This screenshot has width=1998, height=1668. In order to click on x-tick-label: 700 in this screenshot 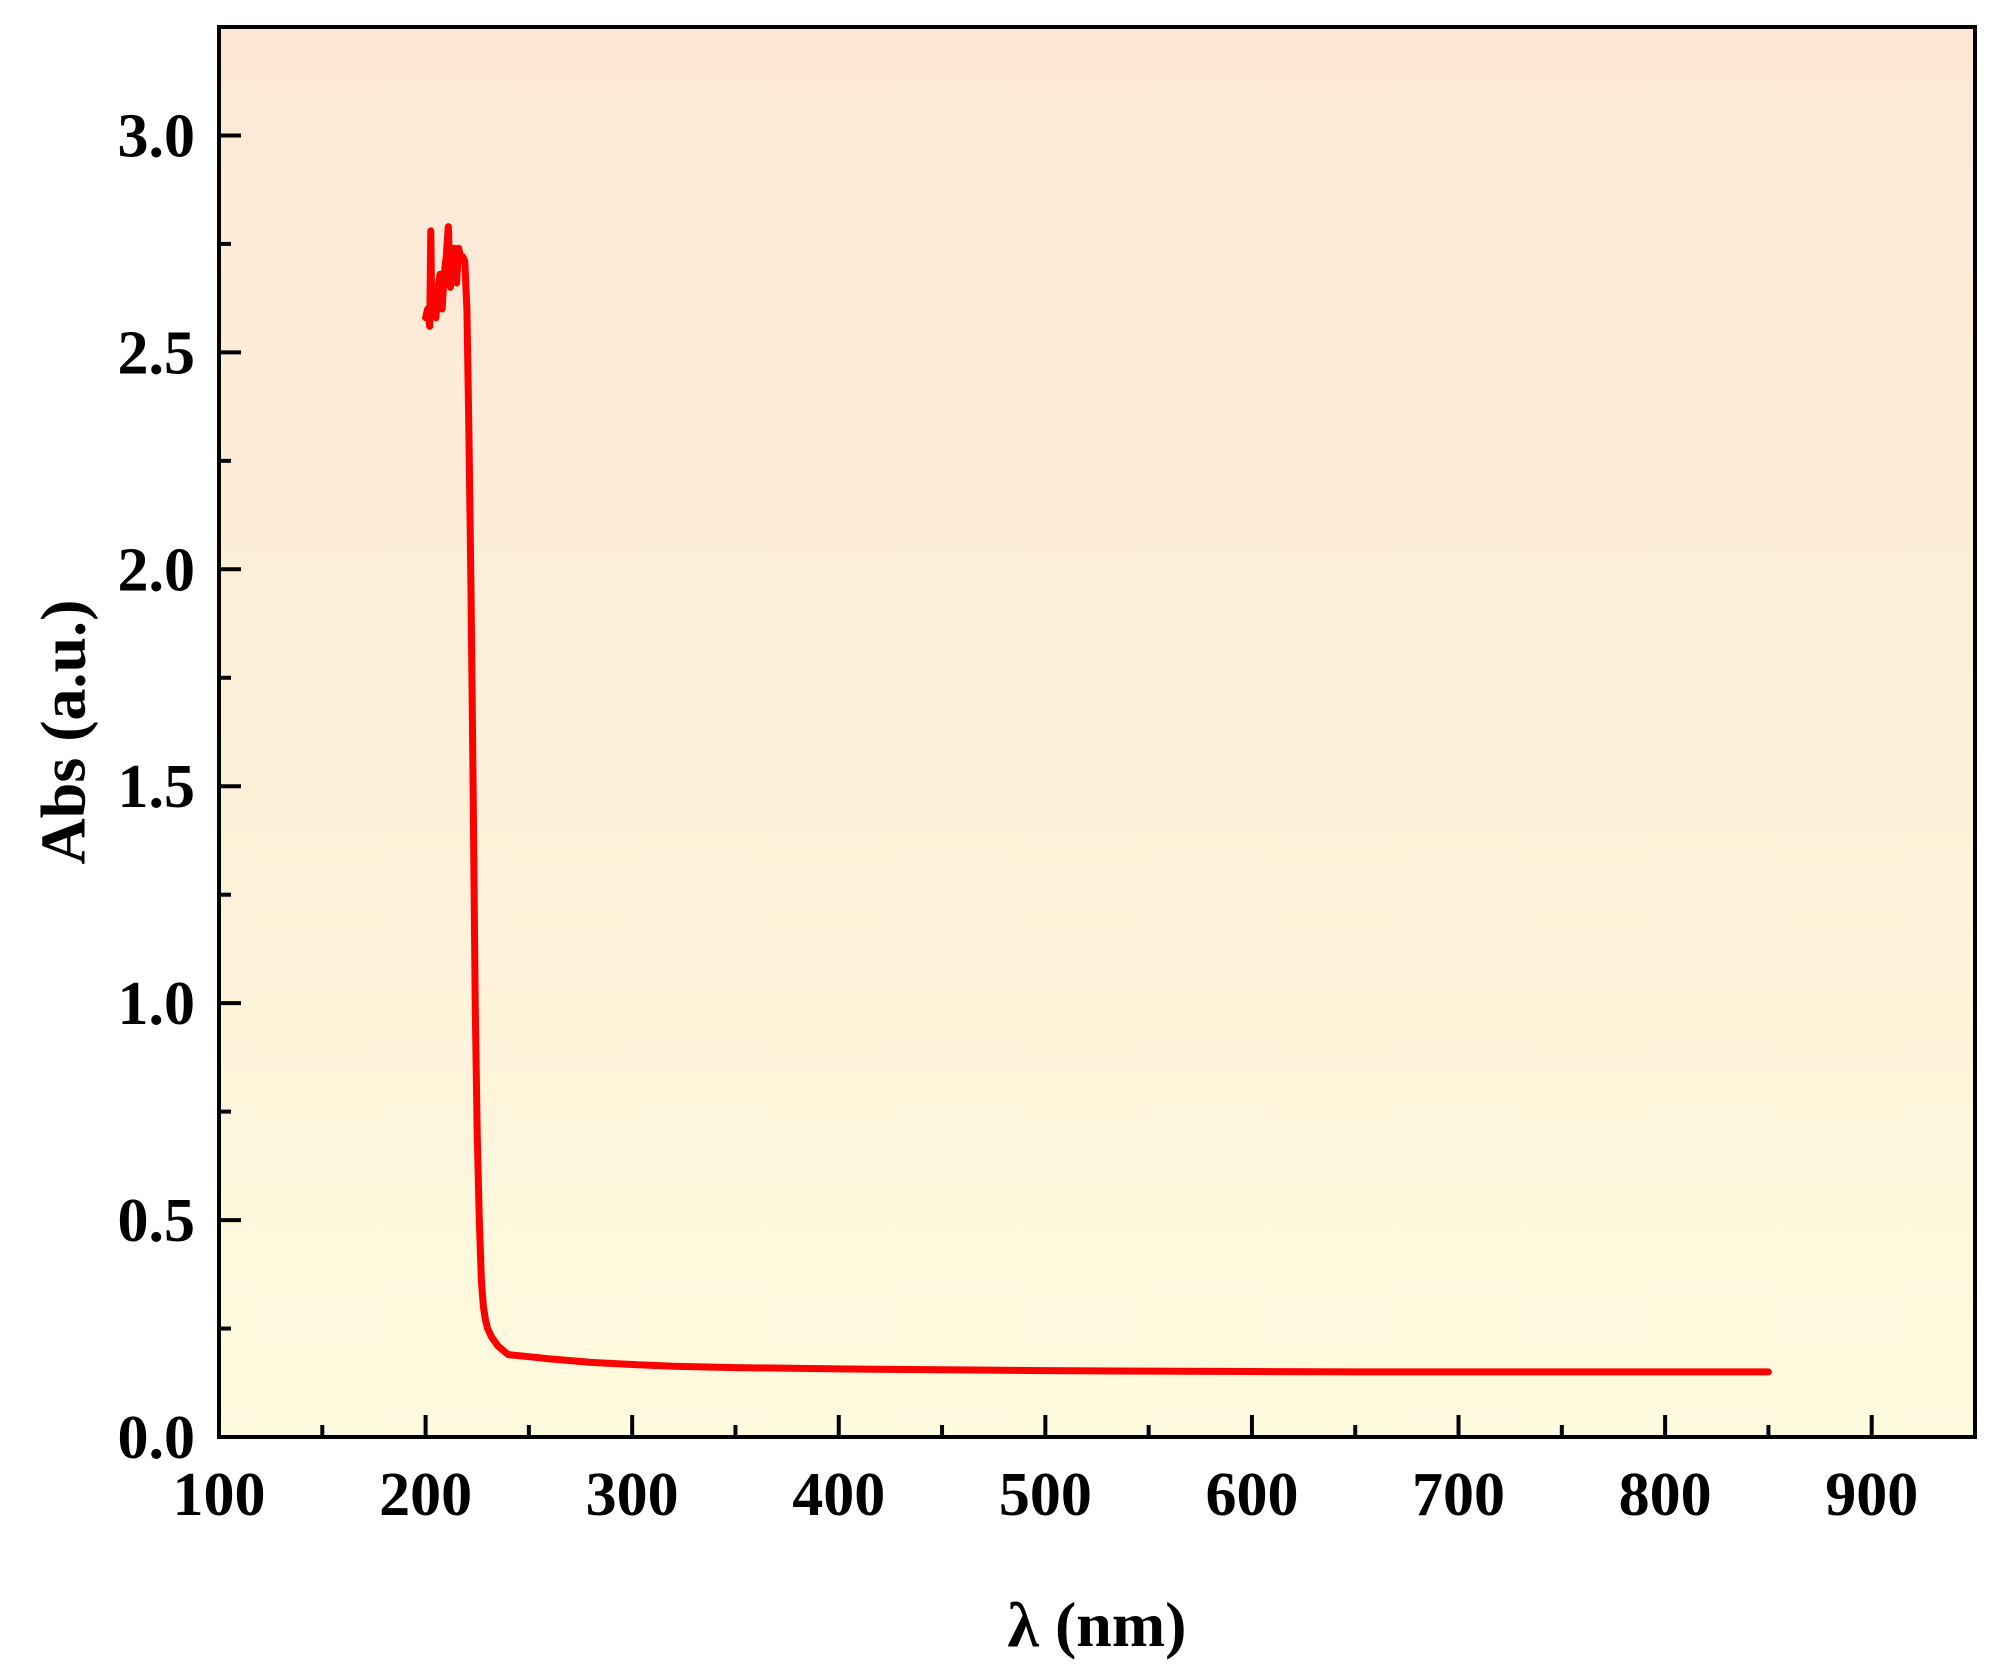, I will do `click(1458, 1495)`.